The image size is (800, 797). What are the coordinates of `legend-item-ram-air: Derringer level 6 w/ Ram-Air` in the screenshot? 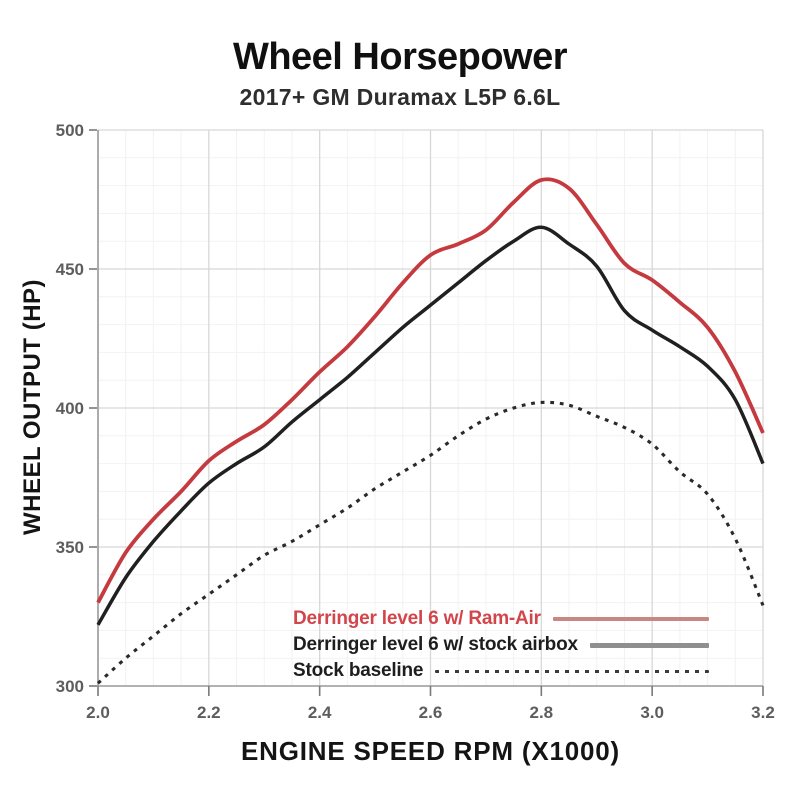 It's located at (501, 619).